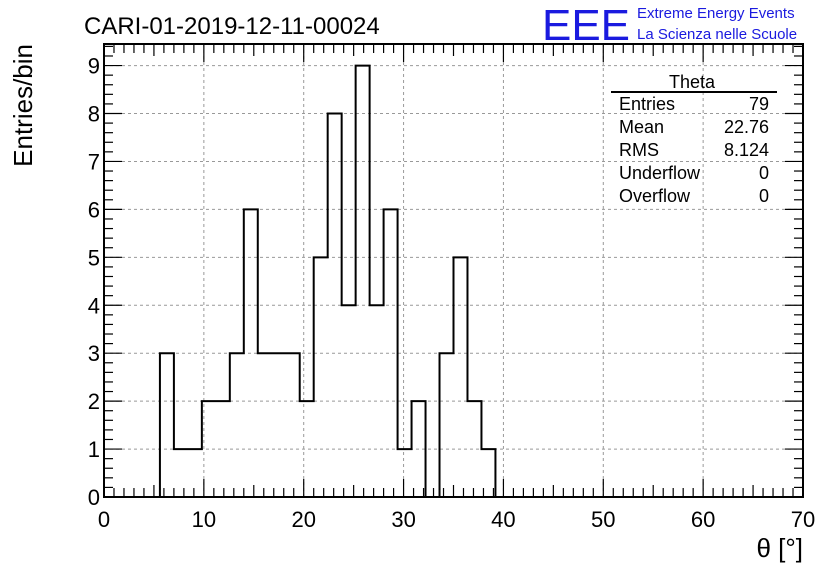  Describe the element at coordinates (94, 161) in the screenshot. I see `y-tick-label: 7` at that location.